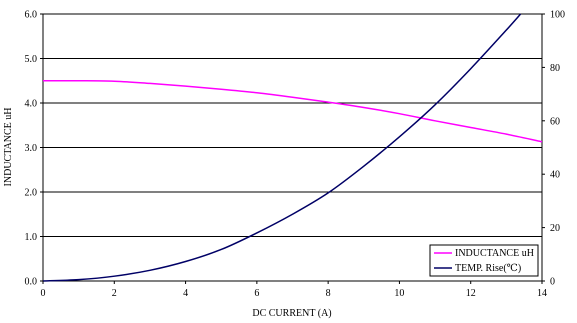 Image resolution: width=577 pixels, height=323 pixels. Describe the element at coordinates (31, 193) in the screenshot. I see `y-tick-label: 2.0` at that location.